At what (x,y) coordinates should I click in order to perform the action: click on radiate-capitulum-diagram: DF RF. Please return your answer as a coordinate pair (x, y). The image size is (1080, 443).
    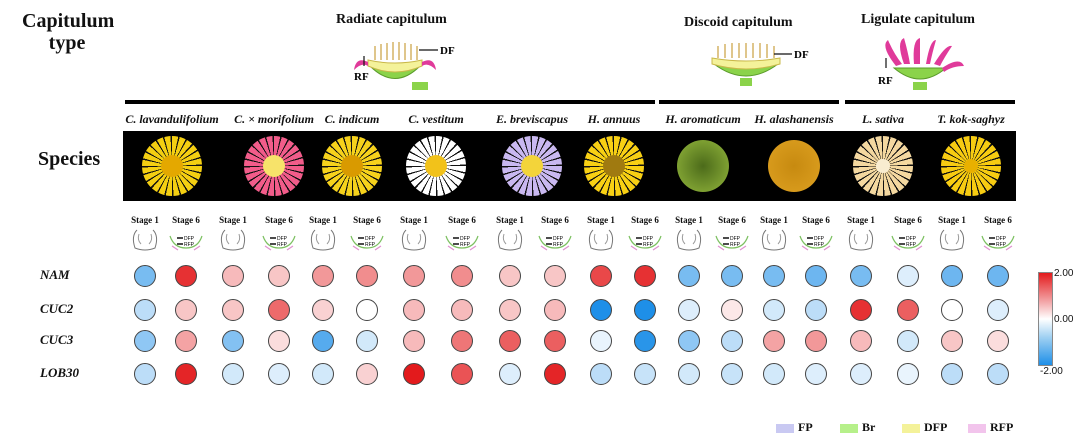
    Looking at the image, I should click on (404, 66).